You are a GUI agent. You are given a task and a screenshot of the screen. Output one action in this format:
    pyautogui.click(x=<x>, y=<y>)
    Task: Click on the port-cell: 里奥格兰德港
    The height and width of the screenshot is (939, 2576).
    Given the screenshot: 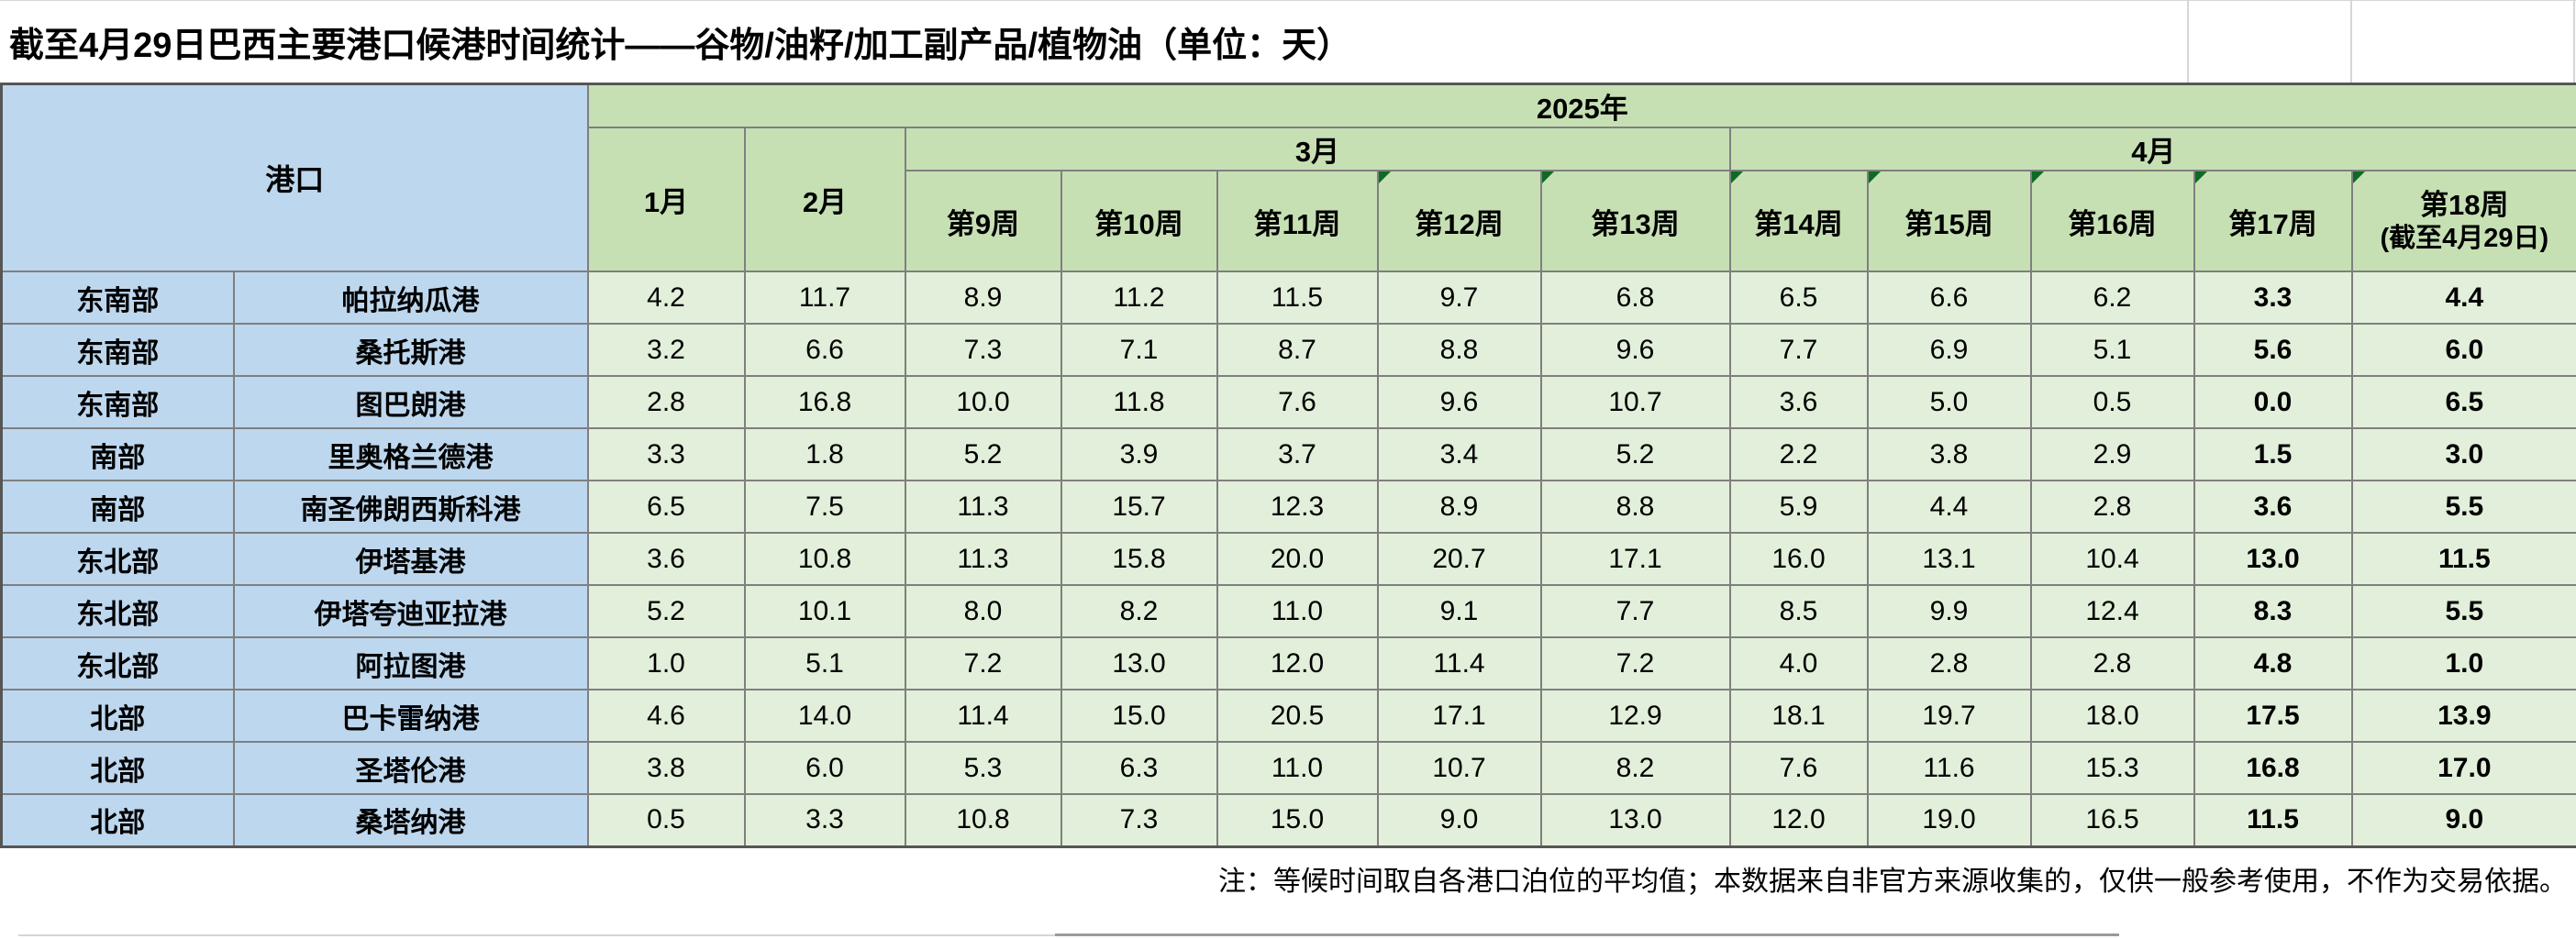 What is the action you would take?
    pyautogui.click(x=410, y=454)
    